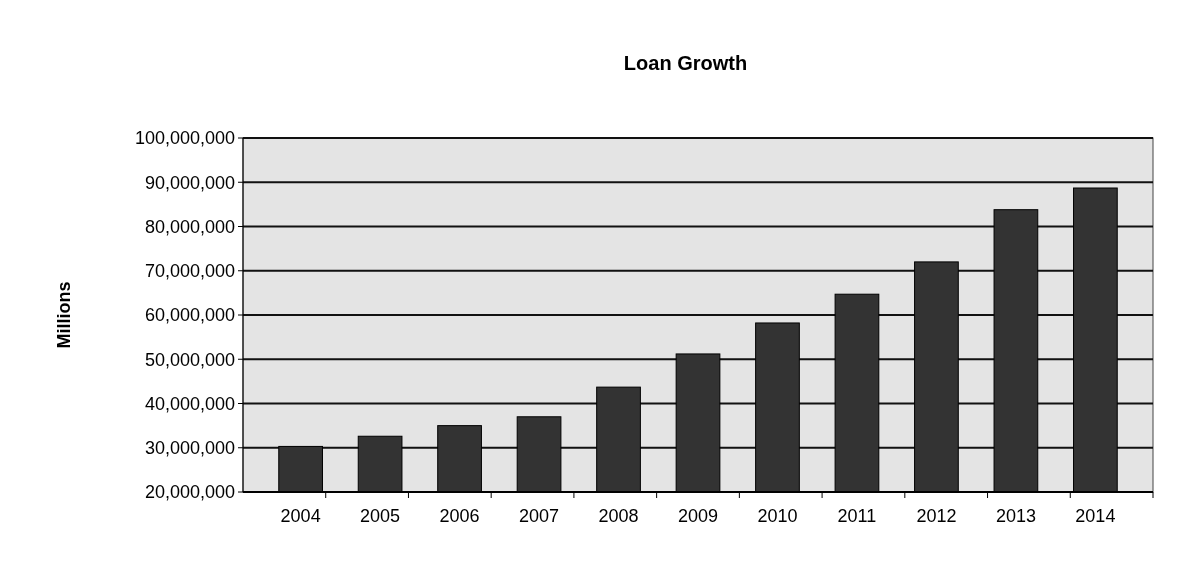 The image size is (1191, 570). Describe the element at coordinates (618, 516) in the screenshot. I see `x-tick-label: 2008` at that location.